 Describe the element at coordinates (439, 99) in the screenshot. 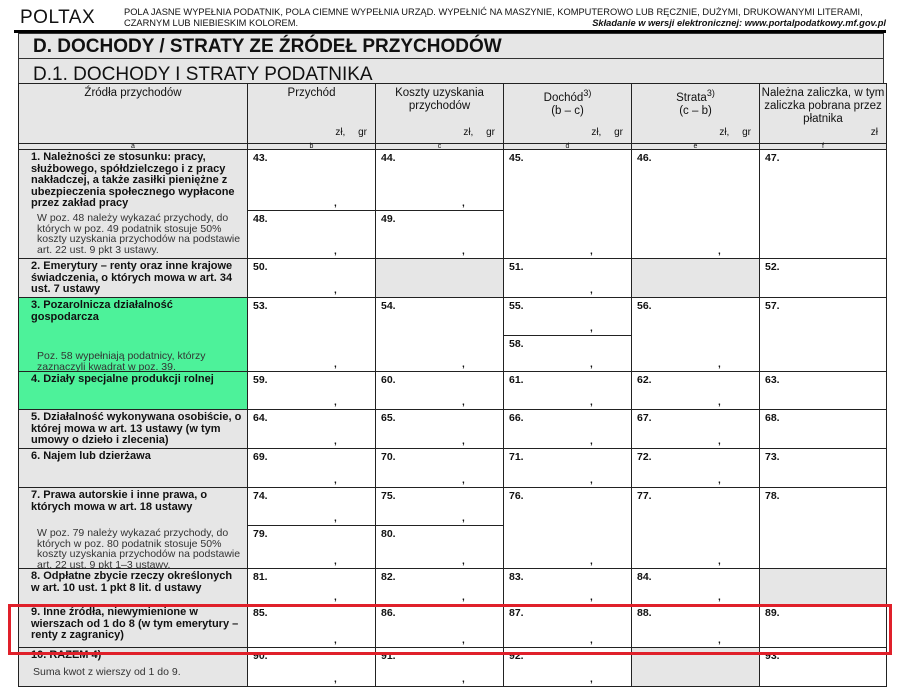

I see `column-title: Koszty uzyskania przychodów` at that location.